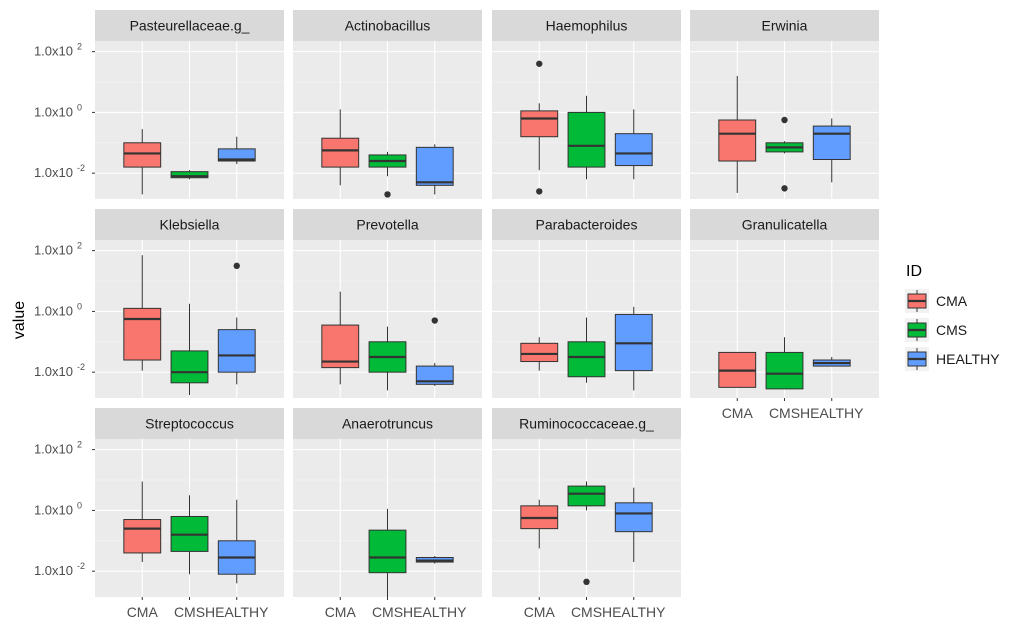 This screenshot has height=622, width=1029. What do you see at coordinates (914, 271) in the screenshot?
I see `legend-title: ID` at bounding box center [914, 271].